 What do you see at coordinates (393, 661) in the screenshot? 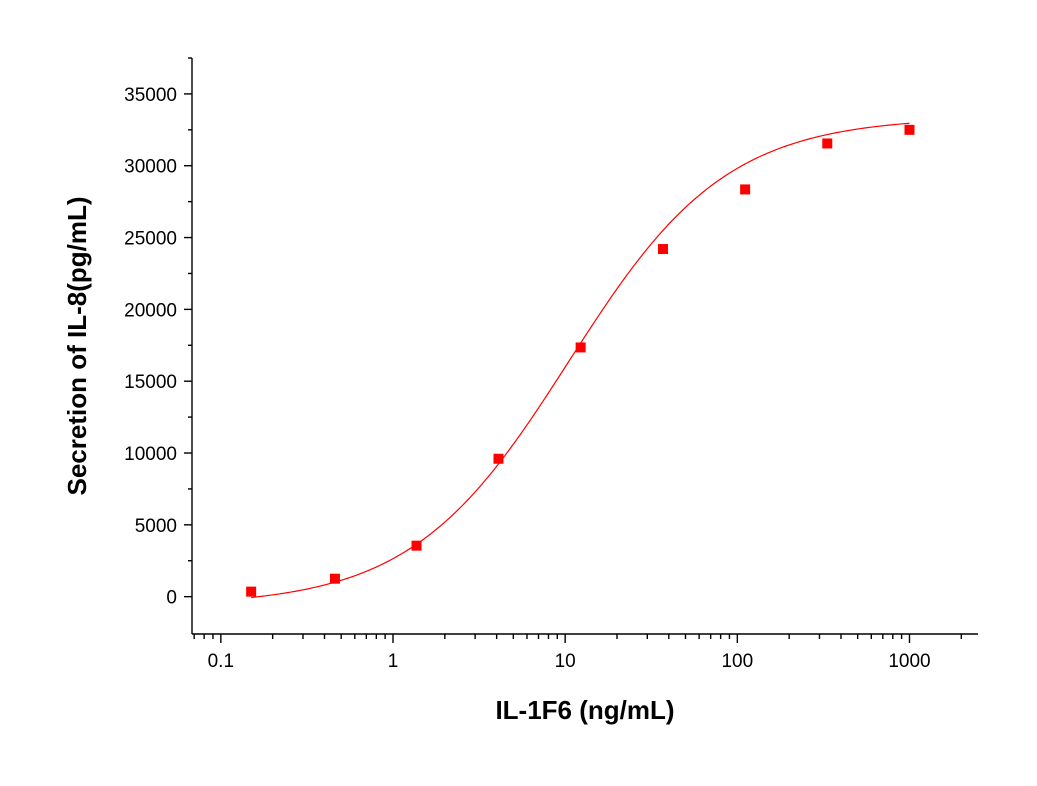
I see `x-tick-label: 1` at bounding box center [393, 661].